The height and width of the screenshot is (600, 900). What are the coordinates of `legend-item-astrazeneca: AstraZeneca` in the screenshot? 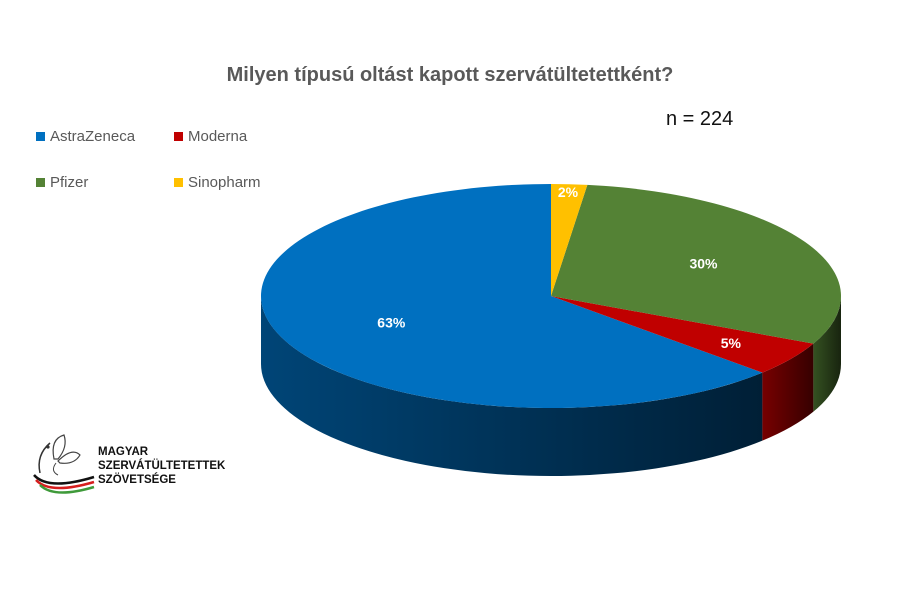 It's located at (85, 136).